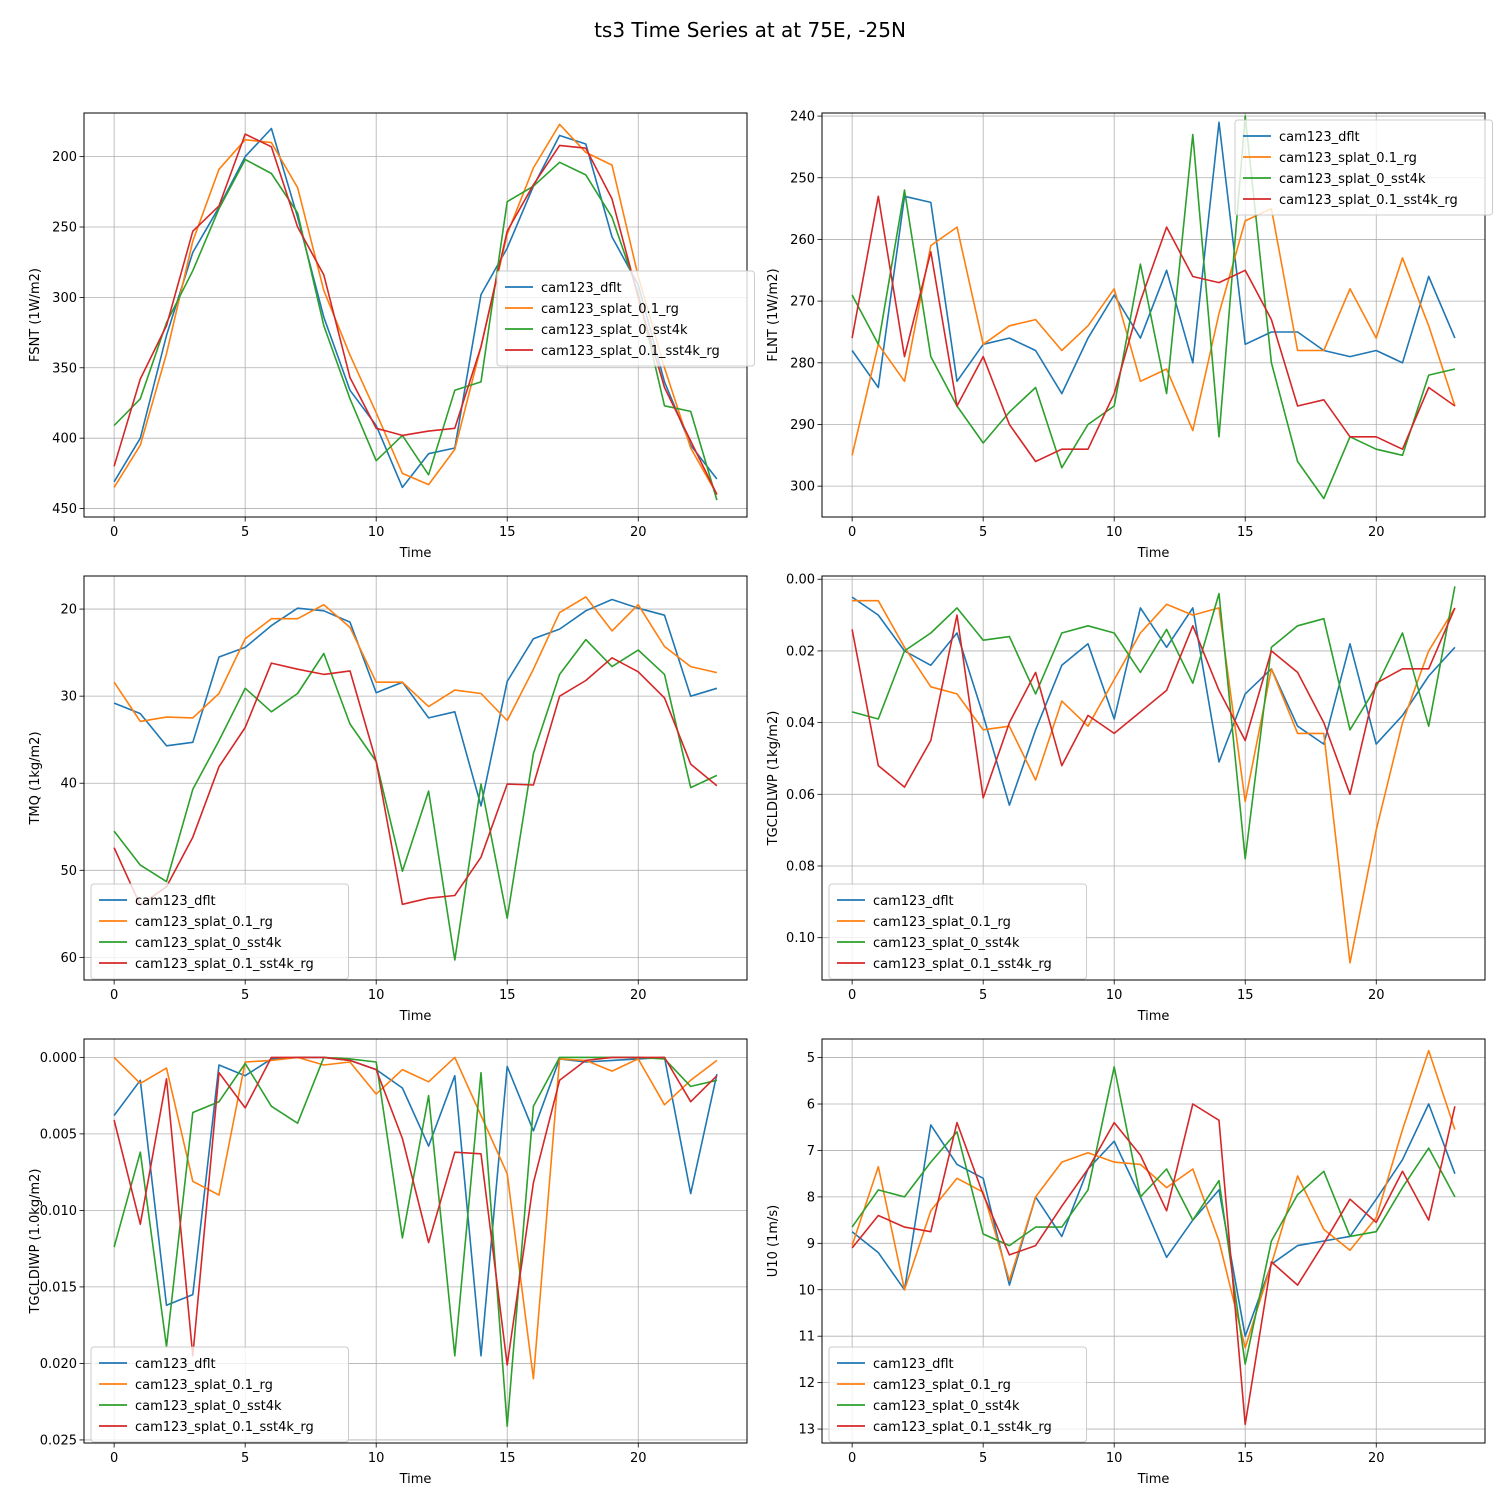 Image resolution: width=1500 pixels, height=1500 pixels. Describe the element at coordinates (35, 778) in the screenshot. I see `y-axis-label: TMQ (1kg/m2)` at that location.